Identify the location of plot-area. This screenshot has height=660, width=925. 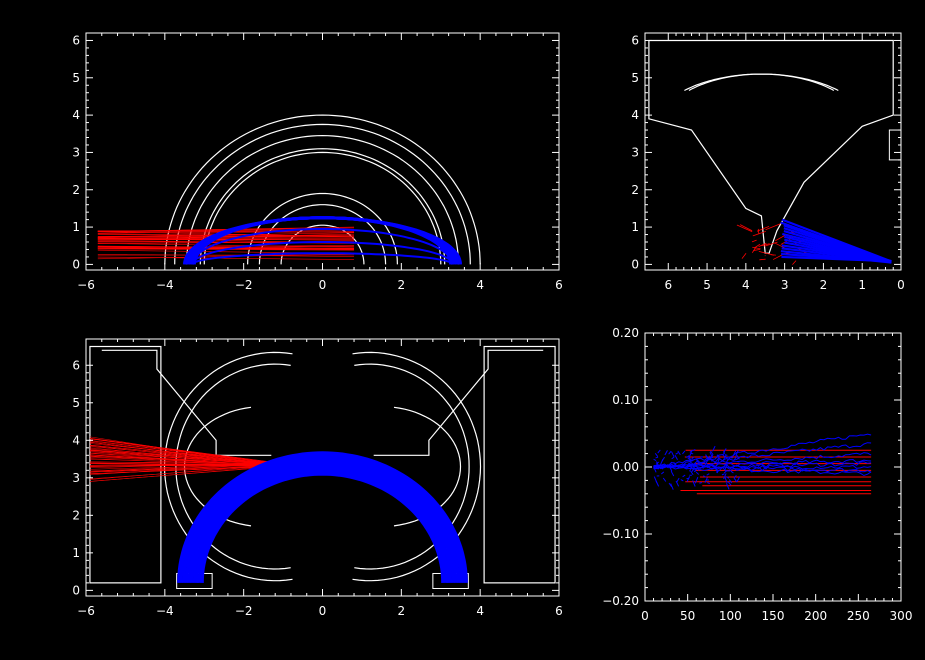
(762, 464).